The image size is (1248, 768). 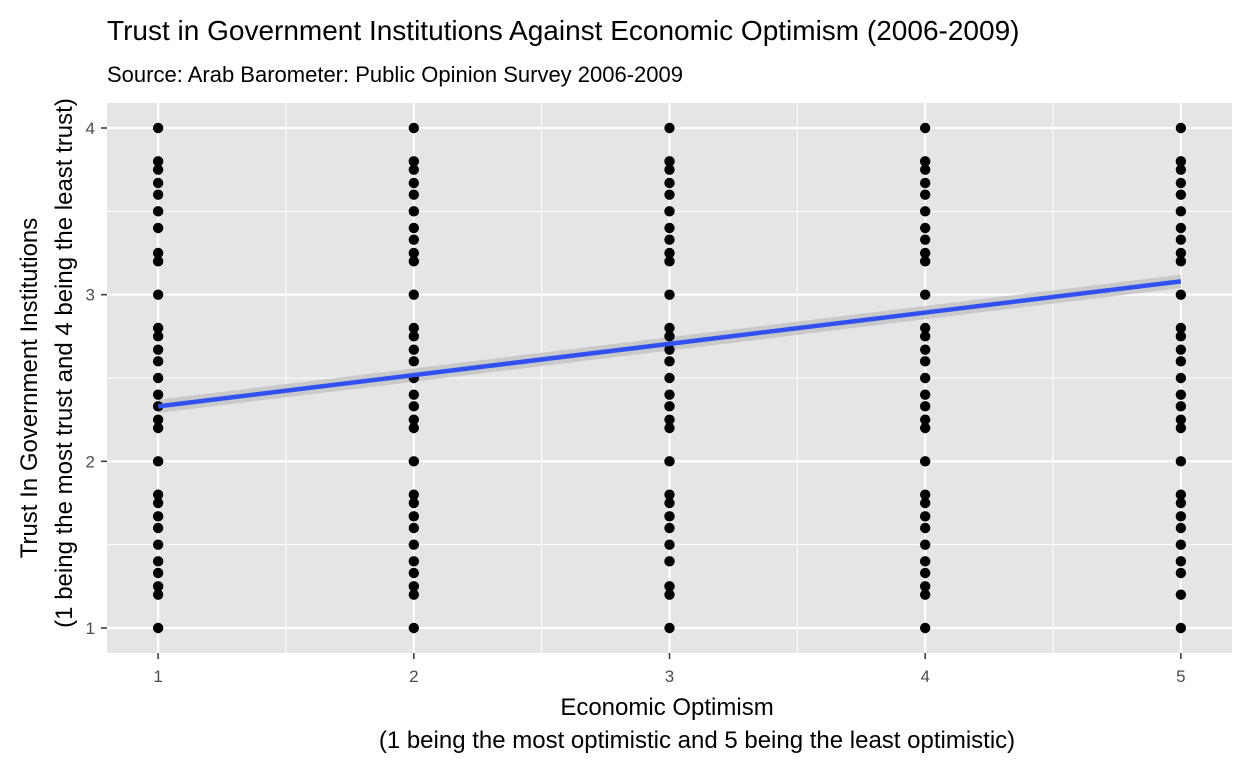 I want to click on x-tick-label: 2, so click(x=413, y=676).